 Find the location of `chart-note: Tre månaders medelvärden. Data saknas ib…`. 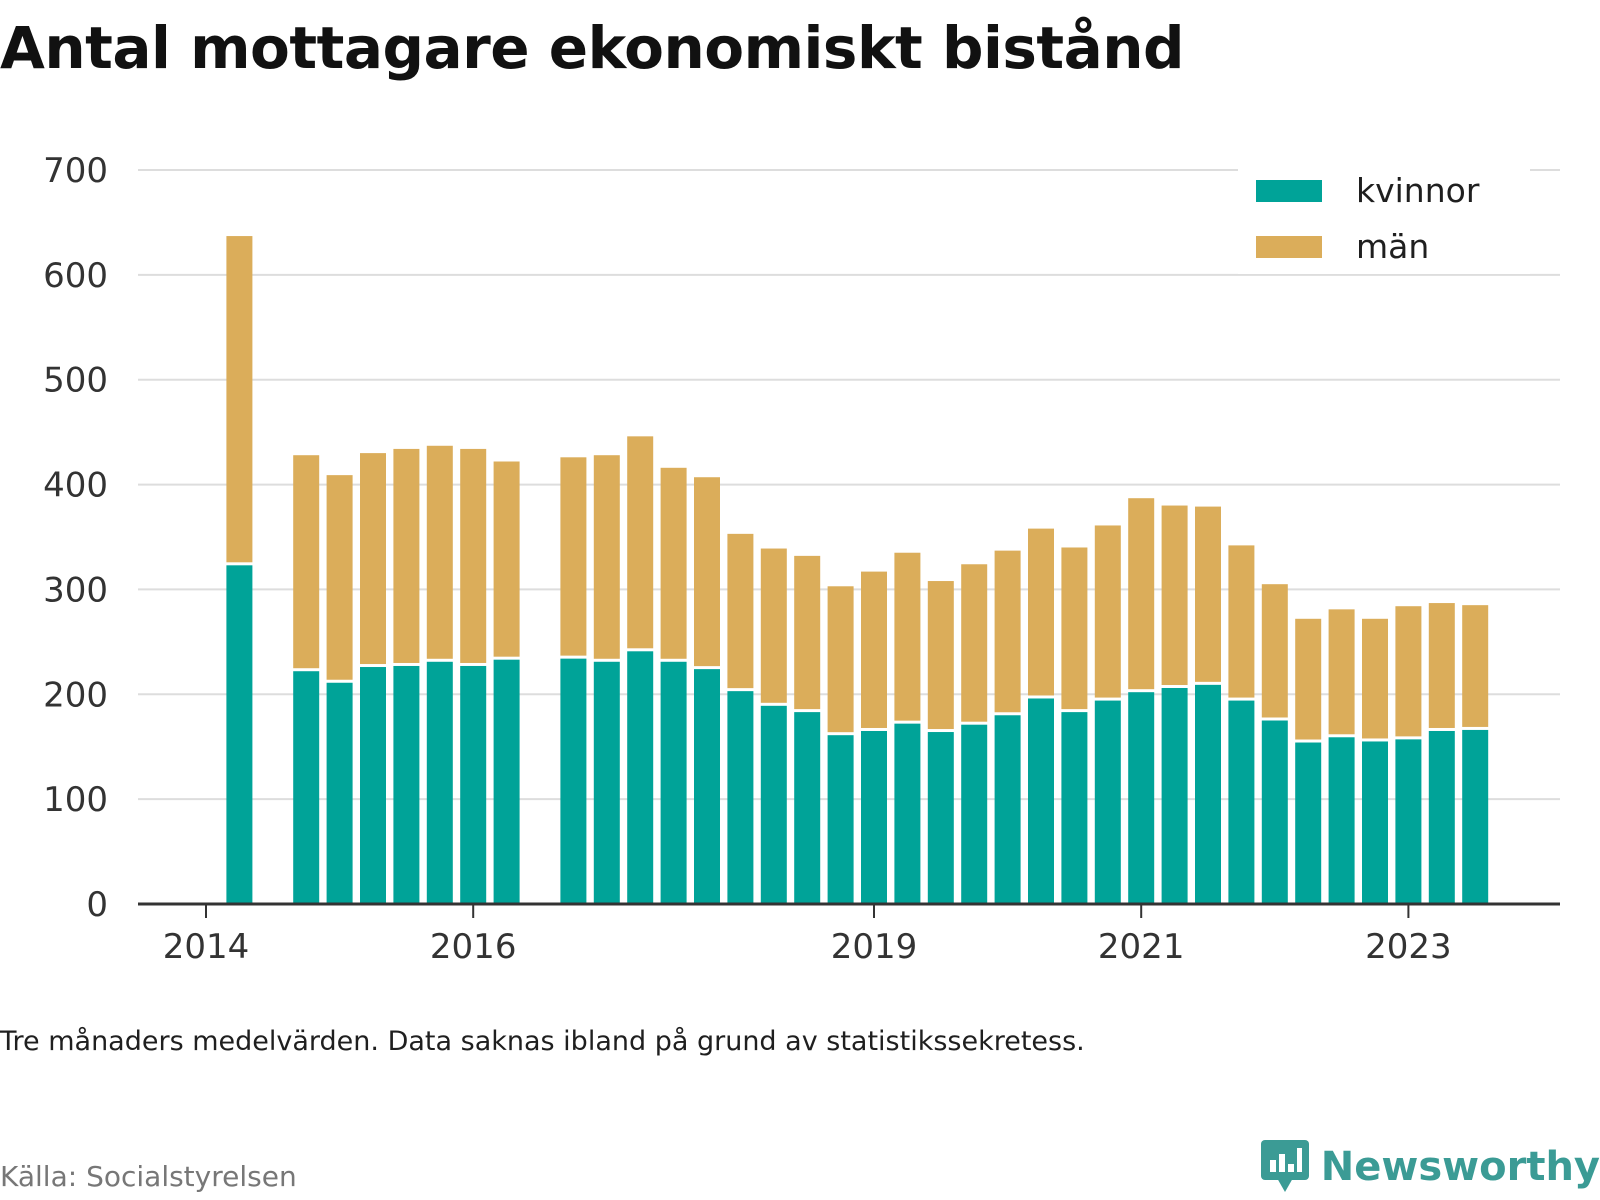

chart-note: Tre månaders medelvärden. Data saknas ib… is located at coordinates (542, 1041).